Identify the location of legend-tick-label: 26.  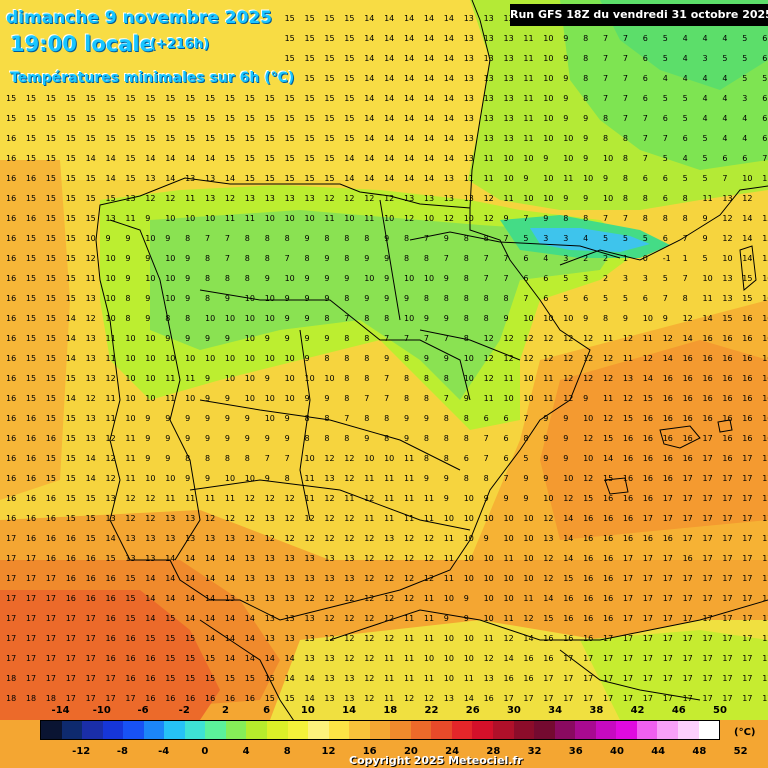
(472, 710).